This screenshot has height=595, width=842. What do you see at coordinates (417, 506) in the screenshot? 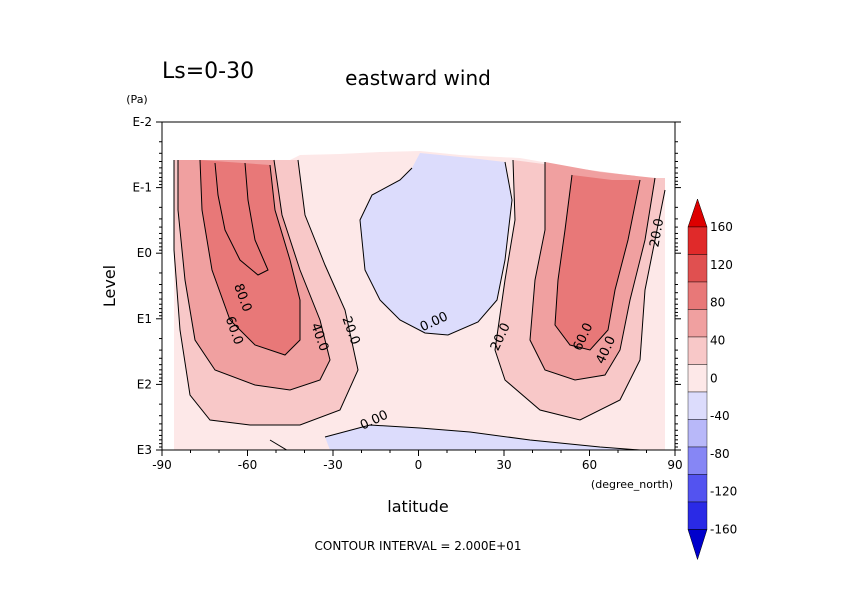
I see `x-axis-label: latitude` at bounding box center [417, 506].